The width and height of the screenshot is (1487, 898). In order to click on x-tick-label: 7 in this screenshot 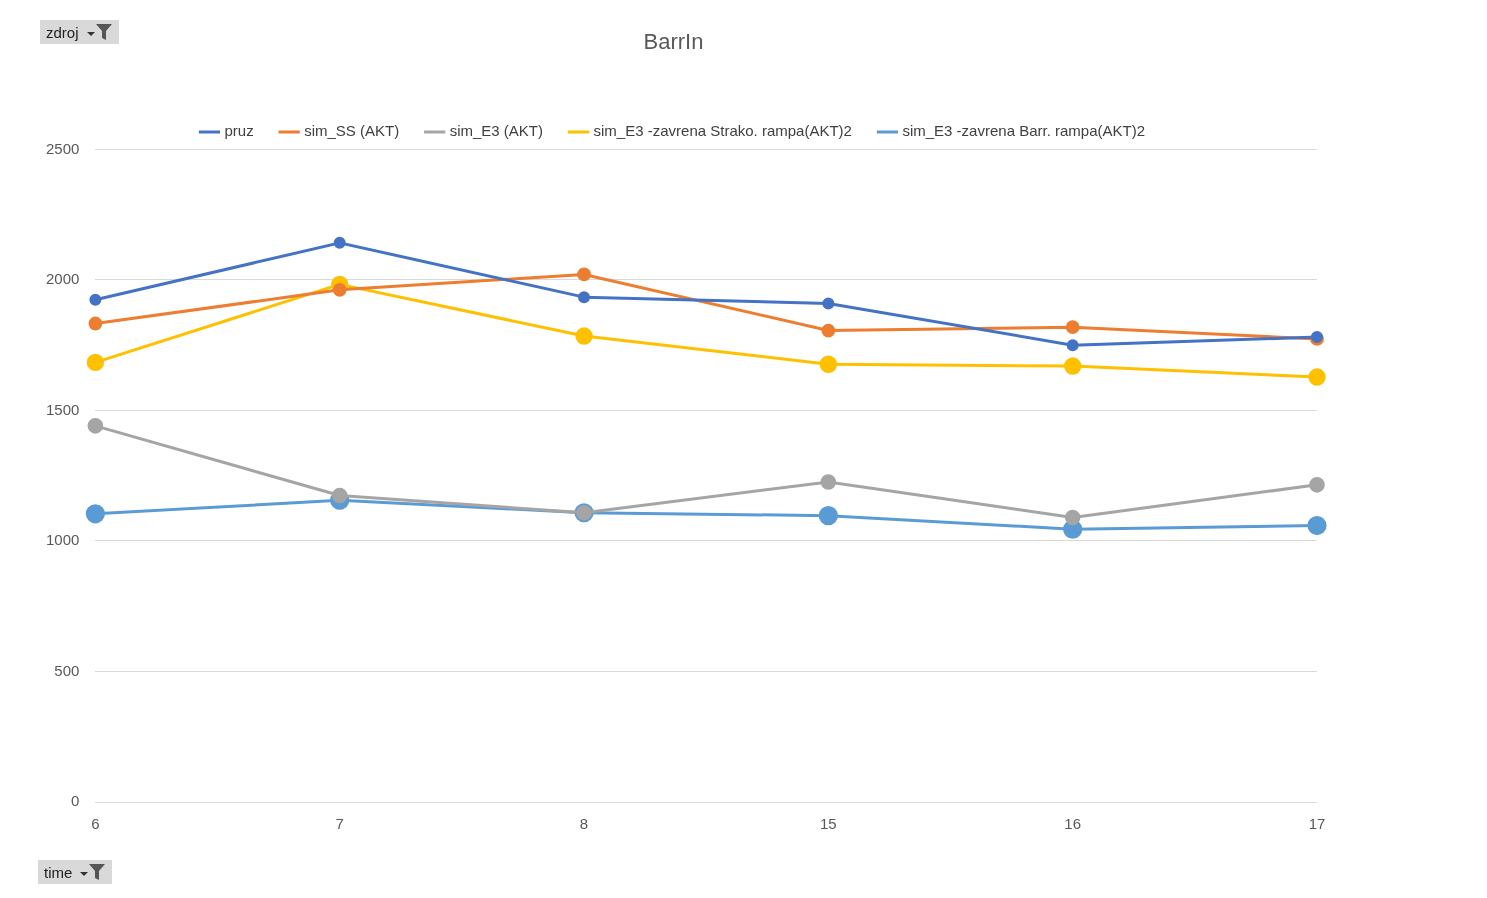, I will do `click(339, 824)`.